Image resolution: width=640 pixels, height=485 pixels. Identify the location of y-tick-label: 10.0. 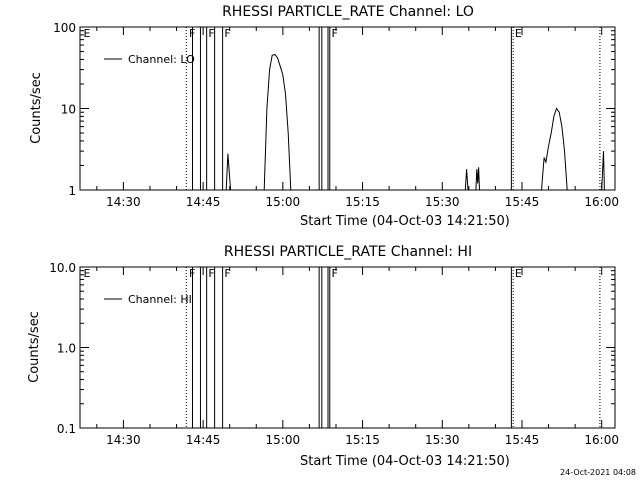
(62, 268).